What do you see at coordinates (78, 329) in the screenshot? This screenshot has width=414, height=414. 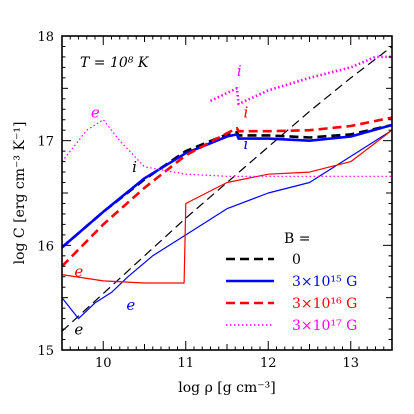 I see `curve-label-7: e` at bounding box center [78, 329].